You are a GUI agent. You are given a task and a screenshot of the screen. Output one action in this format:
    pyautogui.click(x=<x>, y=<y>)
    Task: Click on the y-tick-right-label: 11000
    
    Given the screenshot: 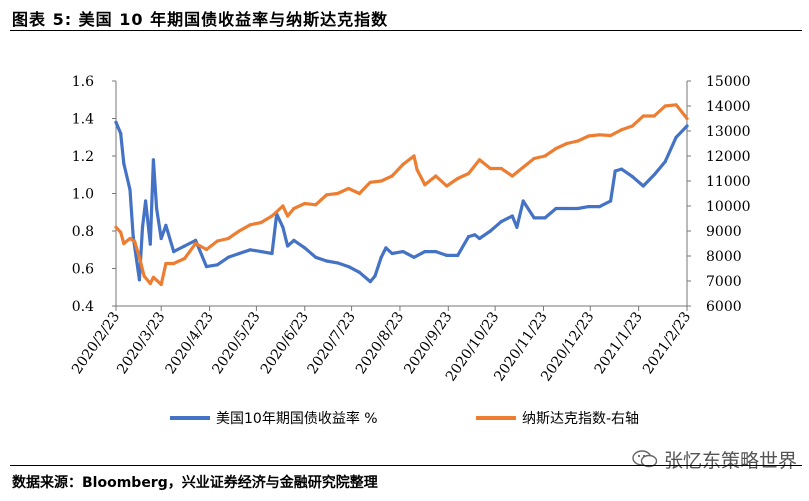 What is the action you would take?
    pyautogui.click(x=728, y=182)
    